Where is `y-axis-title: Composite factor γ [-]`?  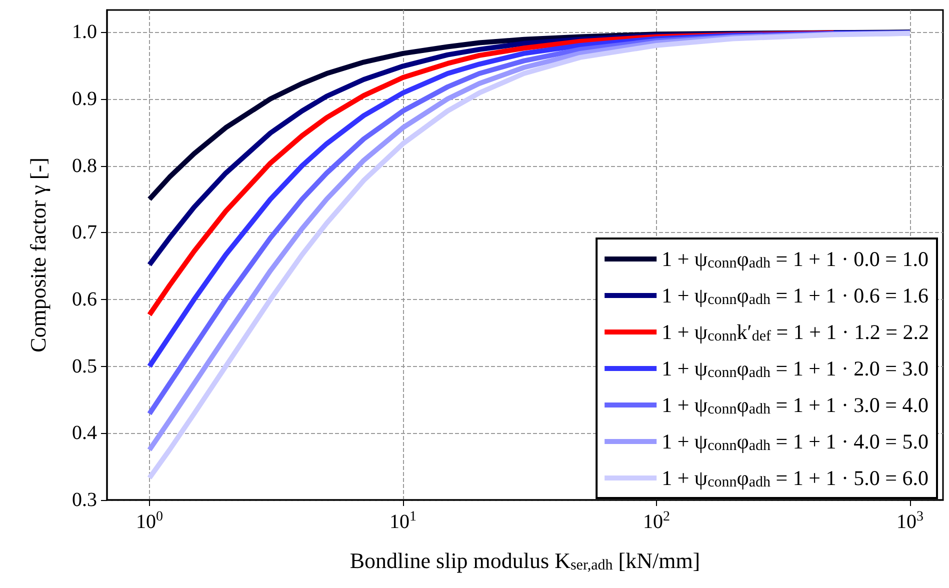 y-axis-title: Composite factor γ [-] is located at coordinates (38, 255).